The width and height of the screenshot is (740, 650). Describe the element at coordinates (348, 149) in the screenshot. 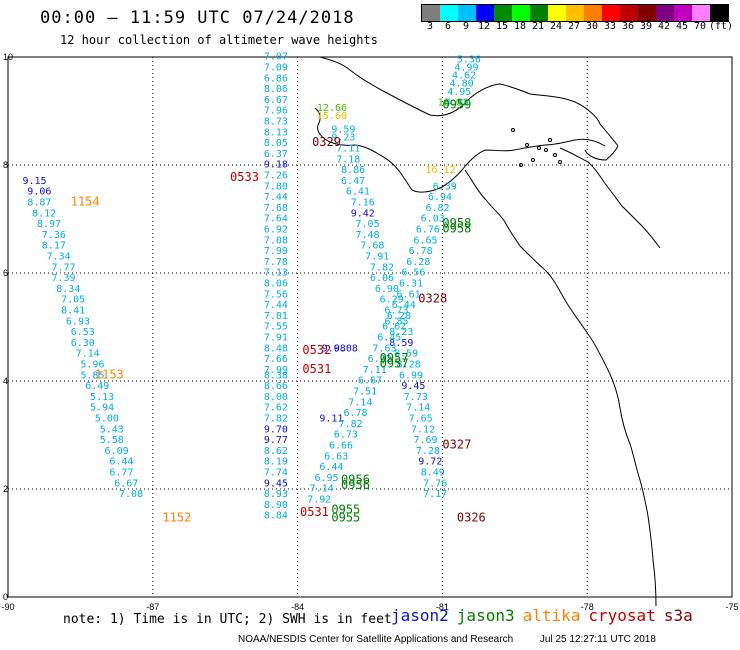

I see `wave-height-value: 7.11` at that location.